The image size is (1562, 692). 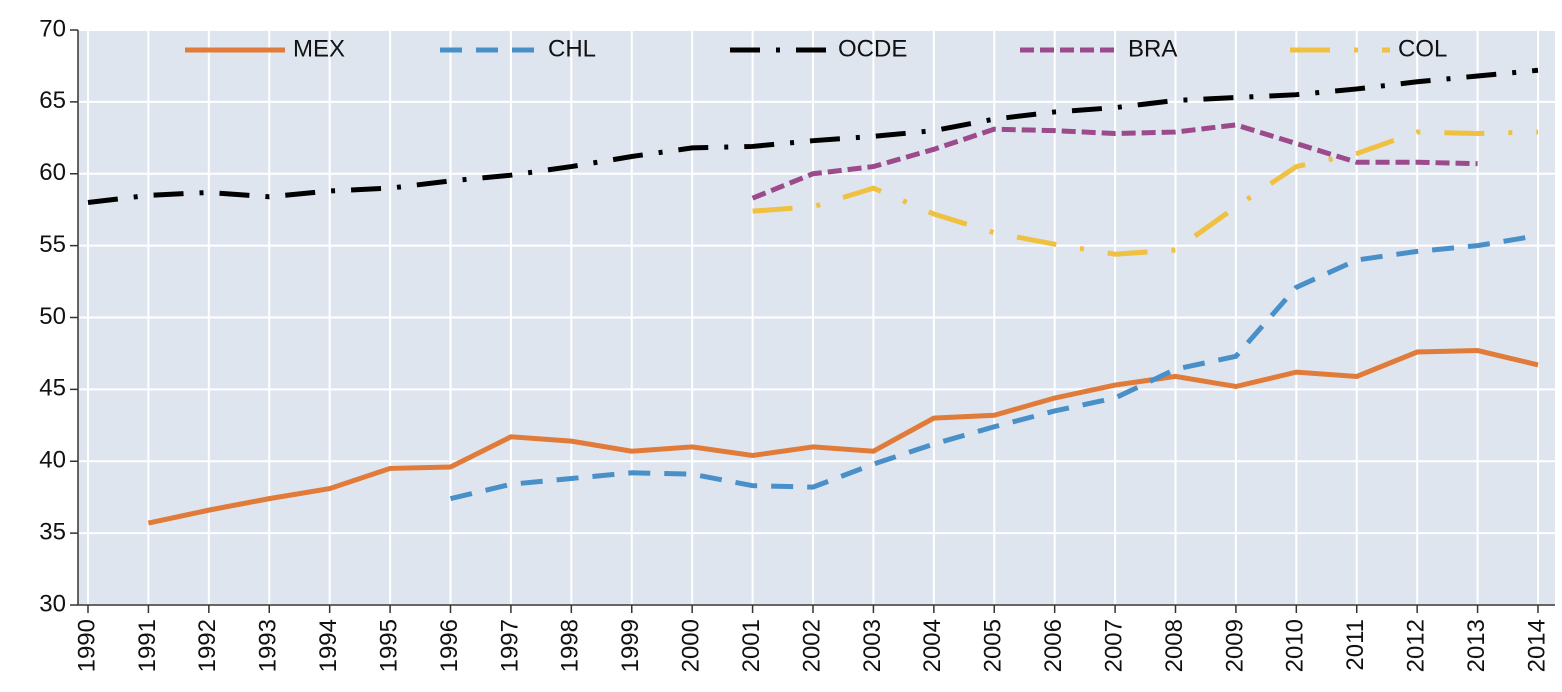 What do you see at coordinates (52, 28) in the screenshot?
I see `y-tick-label: 70` at bounding box center [52, 28].